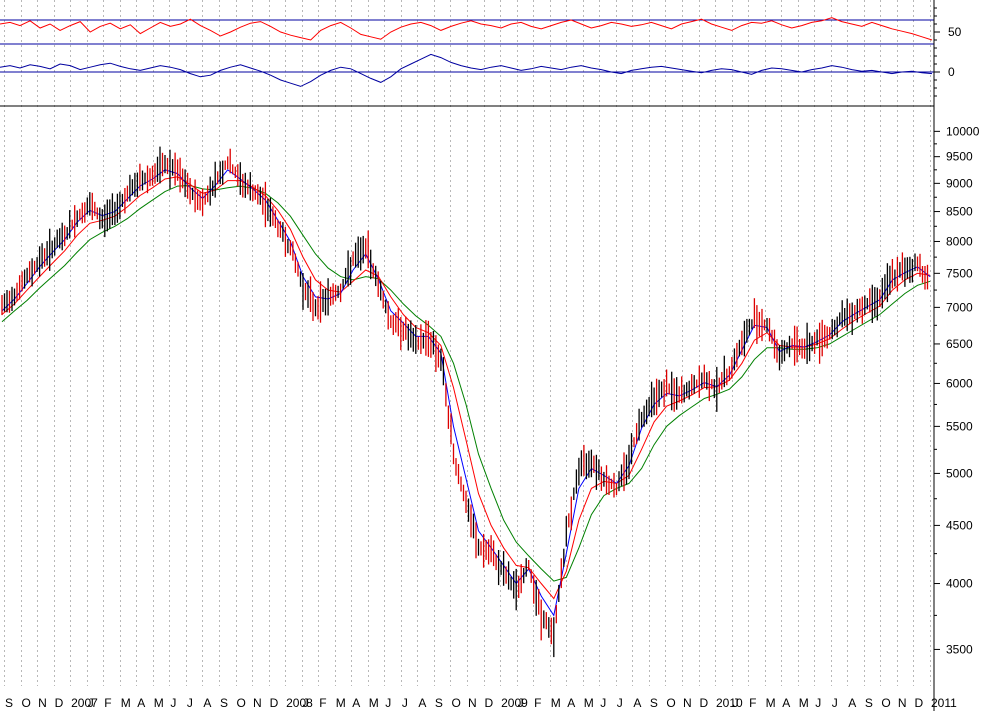 The height and width of the screenshot is (711, 990). I want to click on price-tick-label: 6500, so click(959, 344).